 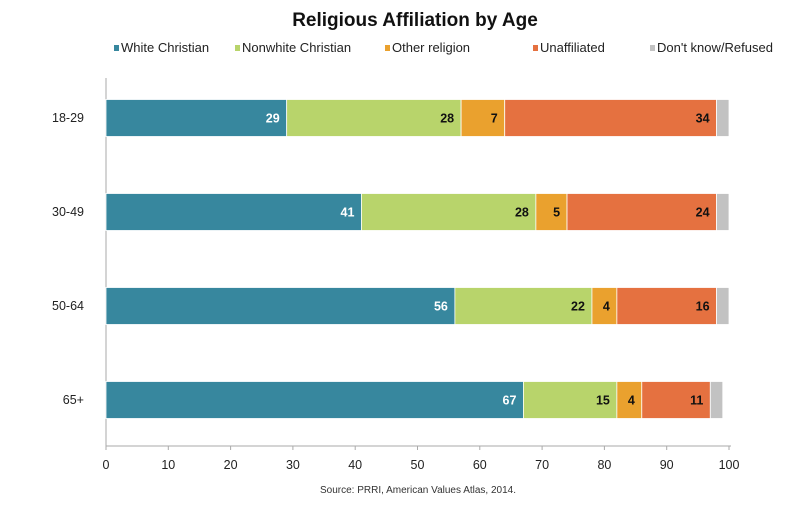 What do you see at coordinates (603, 401) in the screenshot?
I see `data-label: 15` at bounding box center [603, 401].